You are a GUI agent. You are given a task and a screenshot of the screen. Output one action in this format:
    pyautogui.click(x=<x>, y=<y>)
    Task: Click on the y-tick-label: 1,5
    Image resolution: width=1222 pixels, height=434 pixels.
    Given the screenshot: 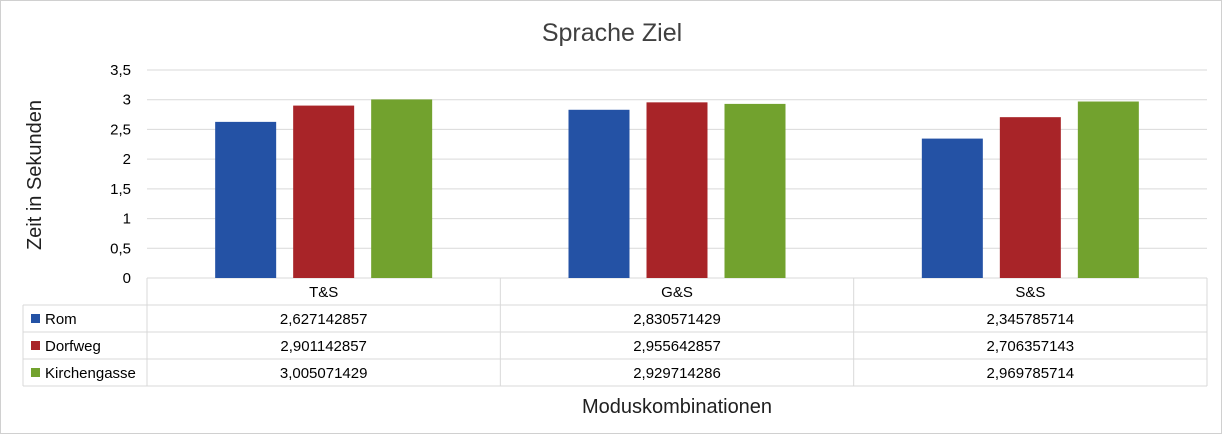 What is the action you would take?
    pyautogui.click(x=120, y=189)
    